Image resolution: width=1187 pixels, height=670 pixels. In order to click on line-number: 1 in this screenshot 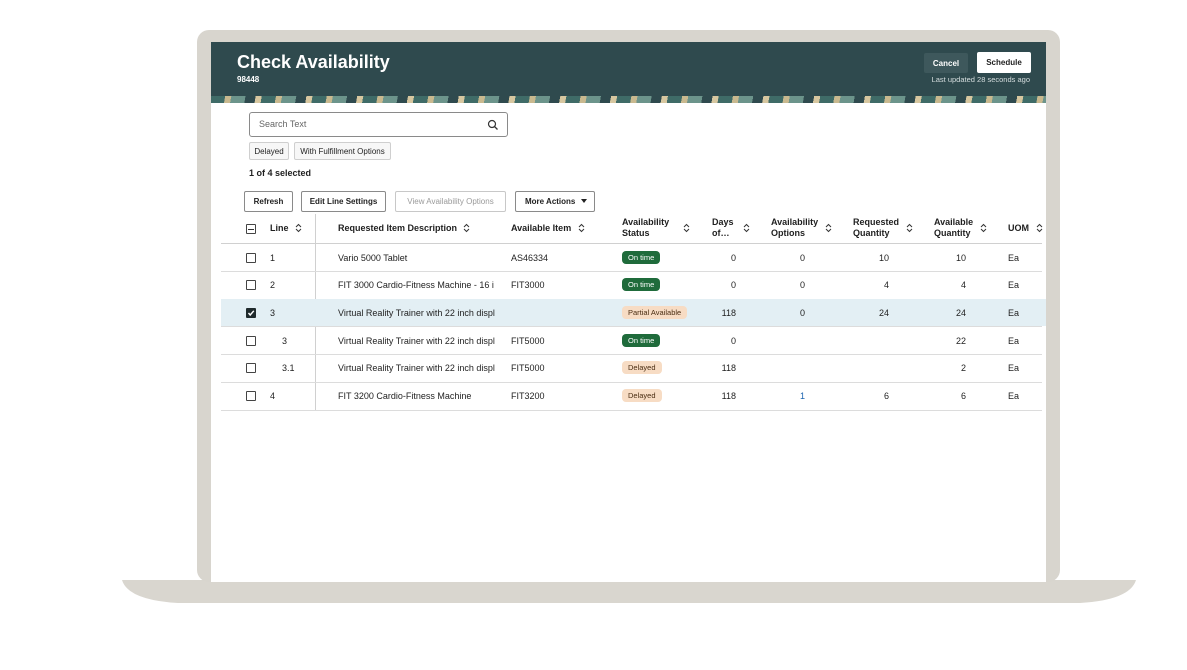, I will do `click(273, 257)`.